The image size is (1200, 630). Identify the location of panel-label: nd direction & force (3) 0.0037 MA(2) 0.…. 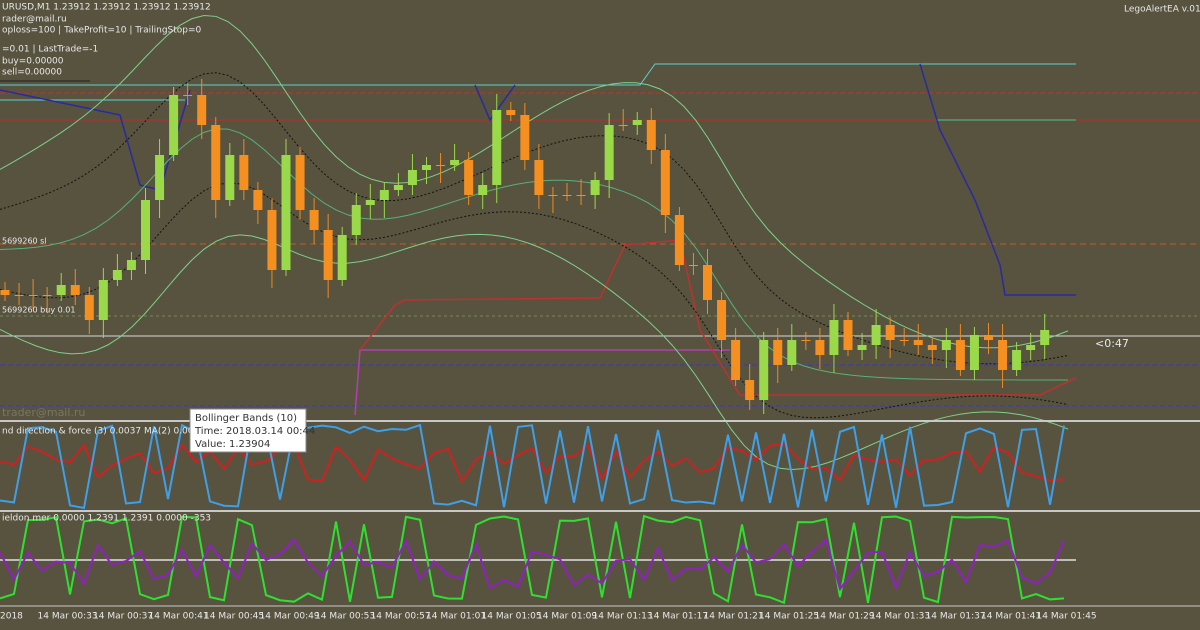
(103, 432).